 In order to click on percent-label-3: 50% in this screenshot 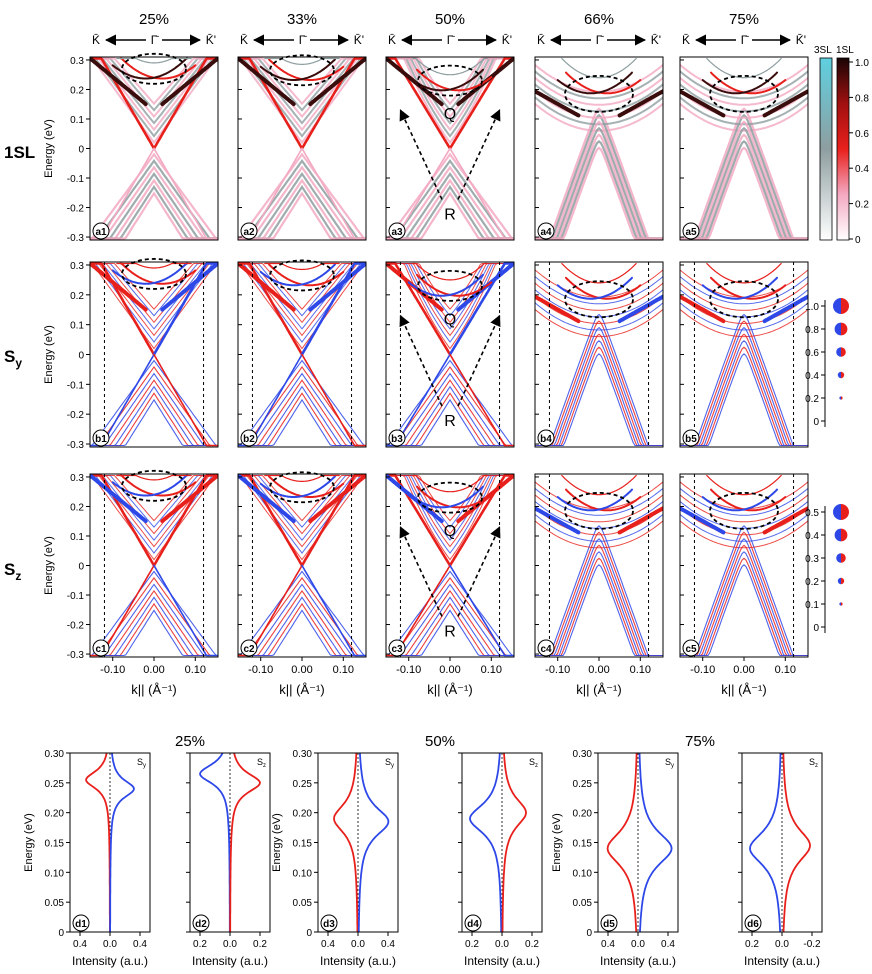, I will do `click(450, 19)`.